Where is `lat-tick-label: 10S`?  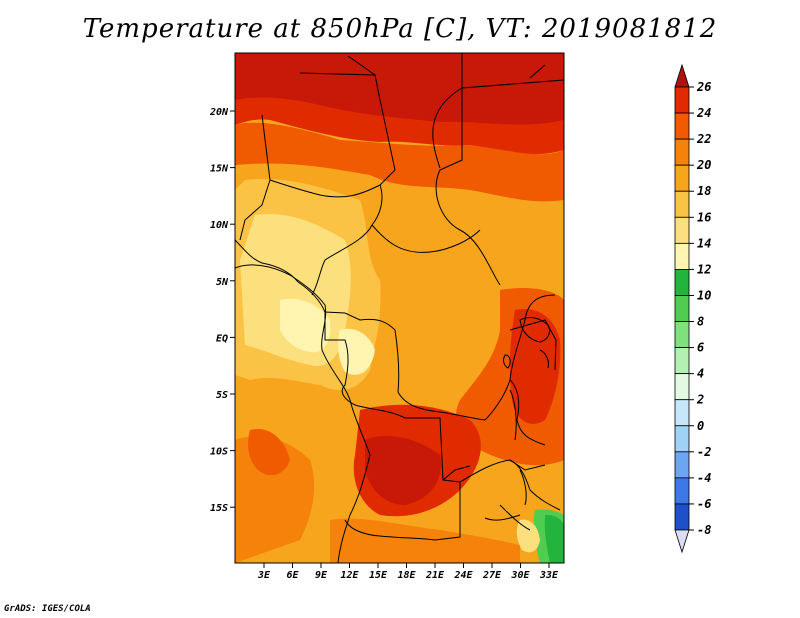
lat-tick-label: 10S is located at coordinates (219, 452).